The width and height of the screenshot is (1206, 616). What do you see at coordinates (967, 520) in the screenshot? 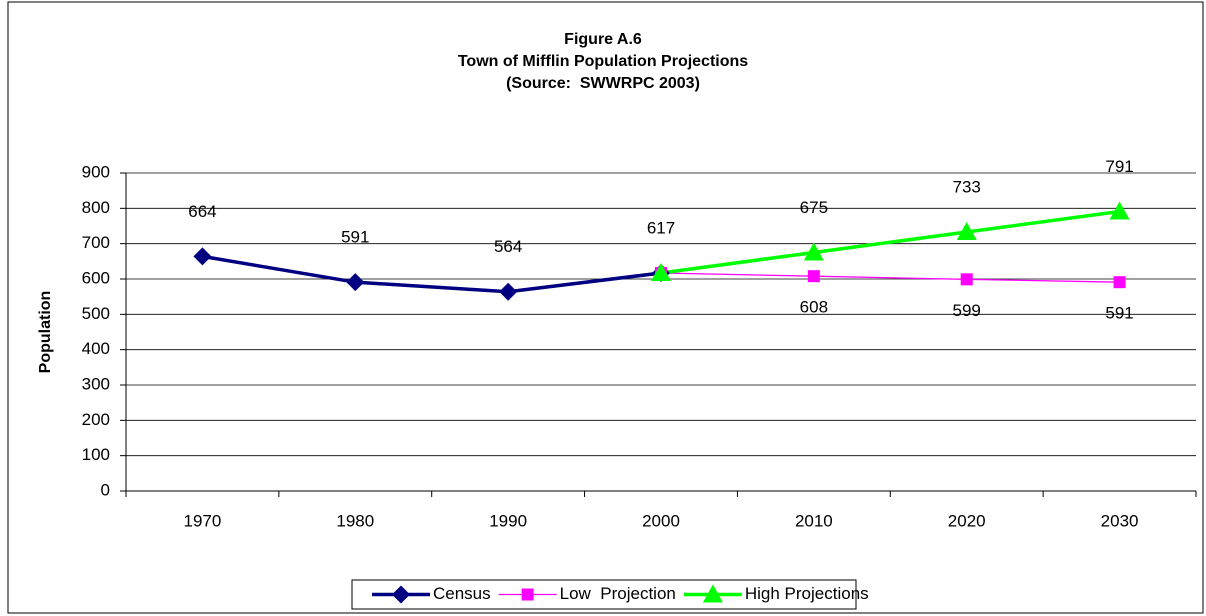
I see `x-tick-label: 2020` at bounding box center [967, 520].